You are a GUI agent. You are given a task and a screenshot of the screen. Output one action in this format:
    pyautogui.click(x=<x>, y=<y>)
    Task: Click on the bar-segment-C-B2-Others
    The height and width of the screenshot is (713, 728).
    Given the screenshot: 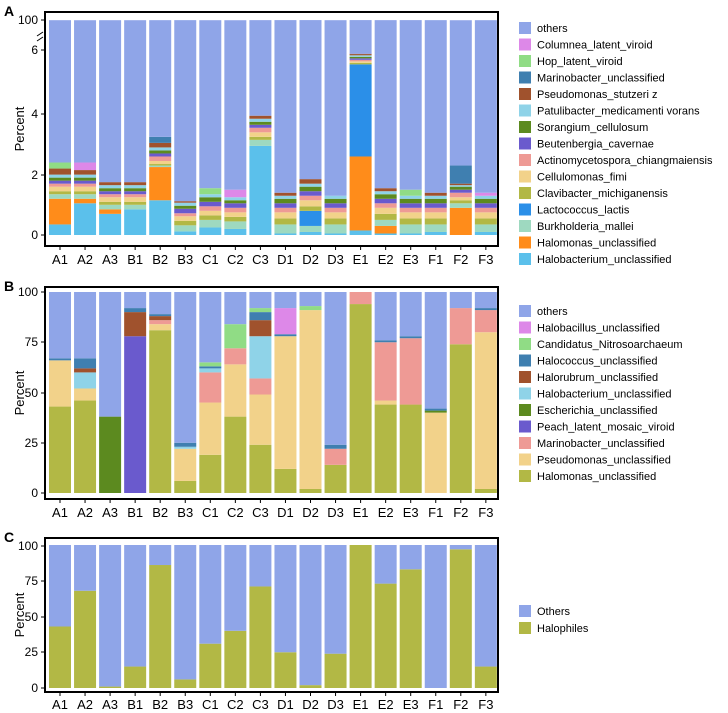 What is the action you would take?
    pyautogui.click(x=160, y=555)
    